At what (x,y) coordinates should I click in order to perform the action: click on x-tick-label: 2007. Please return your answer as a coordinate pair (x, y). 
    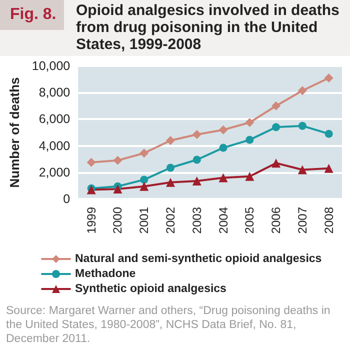
    Looking at the image, I should click on (302, 220).